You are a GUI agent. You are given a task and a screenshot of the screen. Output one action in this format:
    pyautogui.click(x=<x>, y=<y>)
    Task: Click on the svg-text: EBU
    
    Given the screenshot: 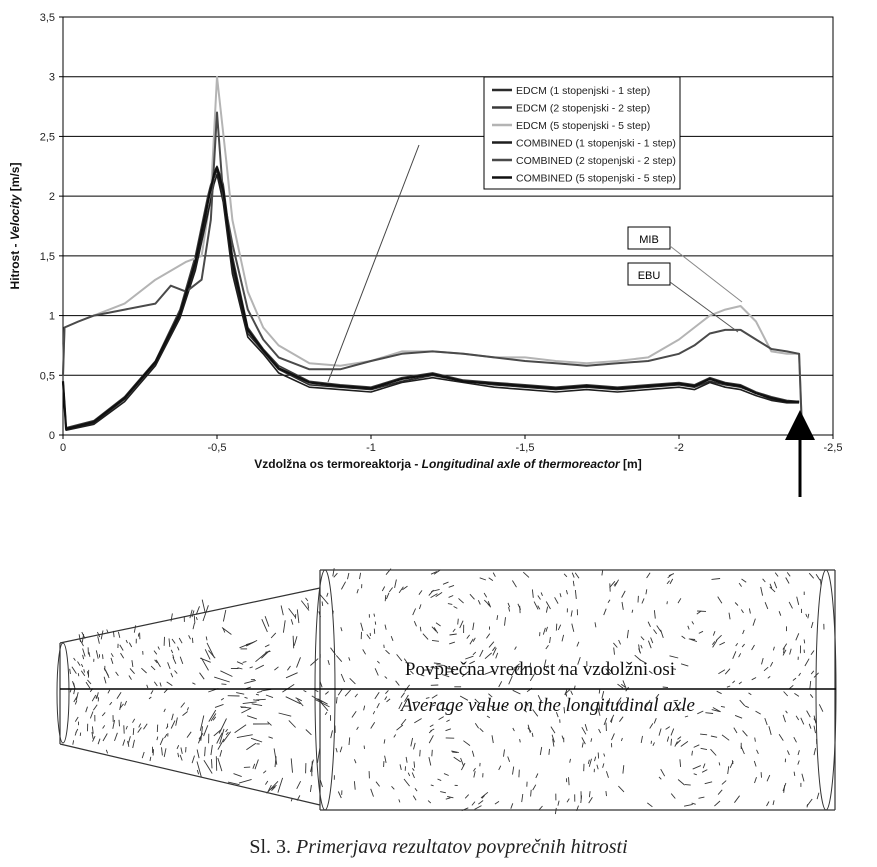 What is the action you would take?
    pyautogui.click(x=649, y=276)
    